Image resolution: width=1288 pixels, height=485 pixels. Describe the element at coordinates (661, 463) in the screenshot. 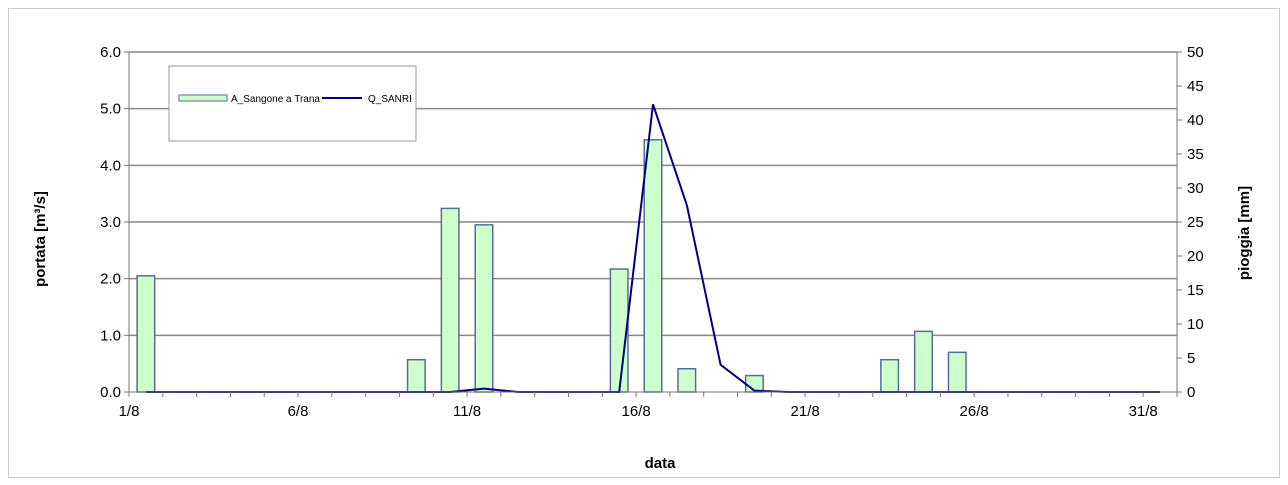

I see `x-axis-title: data` at that location.